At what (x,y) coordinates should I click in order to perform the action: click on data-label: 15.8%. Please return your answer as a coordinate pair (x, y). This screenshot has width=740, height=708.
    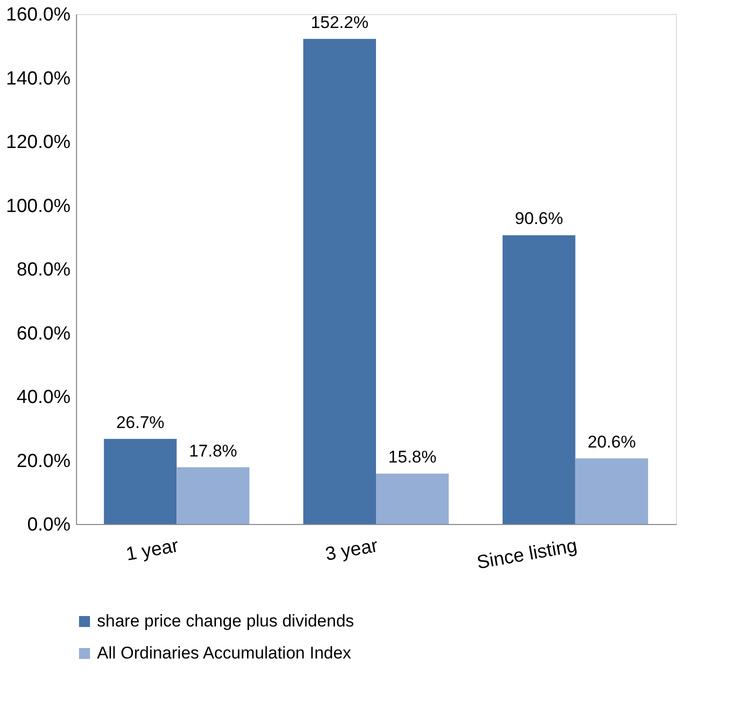
    Looking at the image, I should click on (412, 457).